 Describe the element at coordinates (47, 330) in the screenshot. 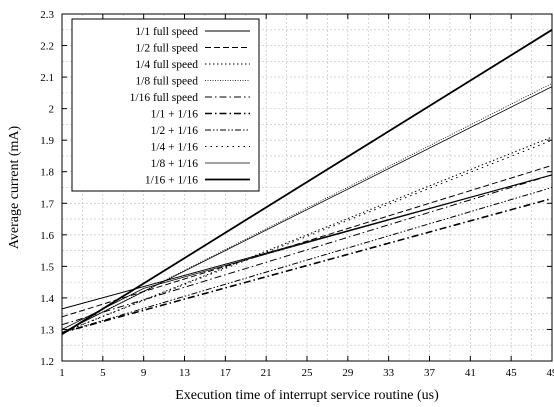

I see `y-tick-label: 1.3` at that location.